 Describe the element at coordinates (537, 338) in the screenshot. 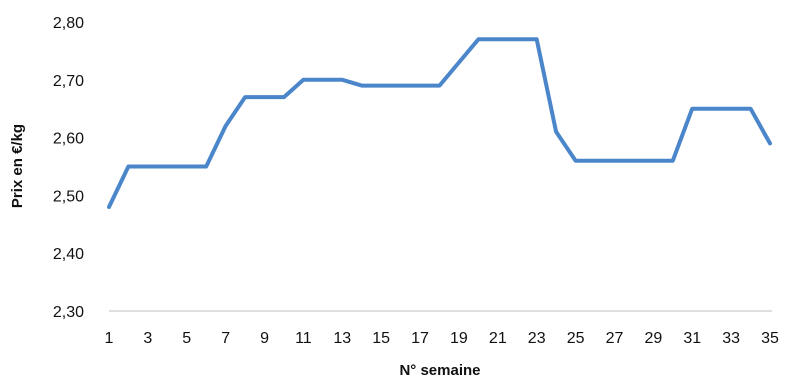

I see `x-tick-label: 23` at that location.